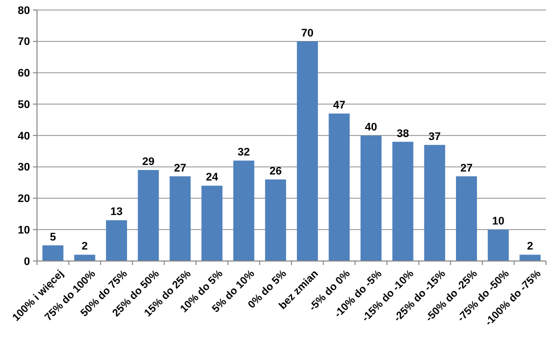  I want to click on y-tick-label: 50, so click(24, 104).